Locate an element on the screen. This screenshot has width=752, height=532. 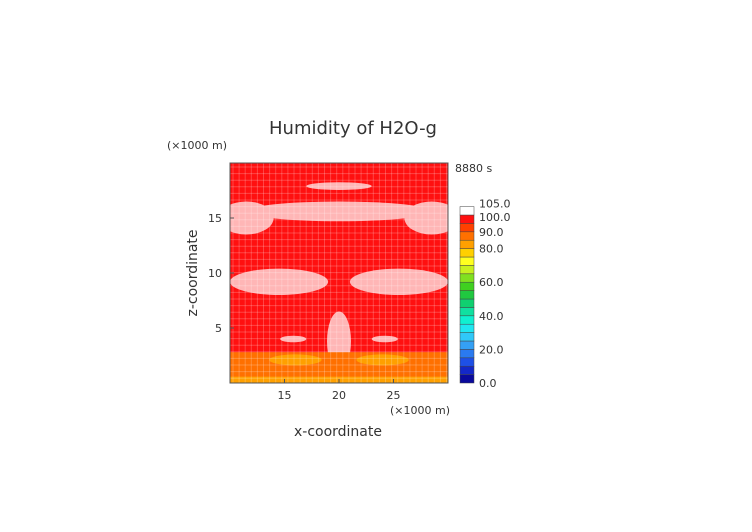
x-axis-label: x-coordinate is located at coordinates (338, 432).